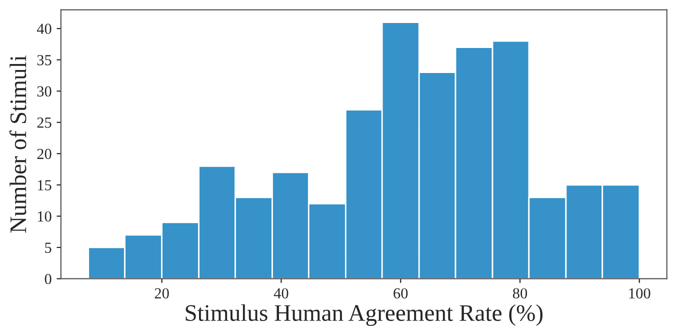 The image size is (677, 326). I want to click on y-tick-label: 5, so click(48, 247).